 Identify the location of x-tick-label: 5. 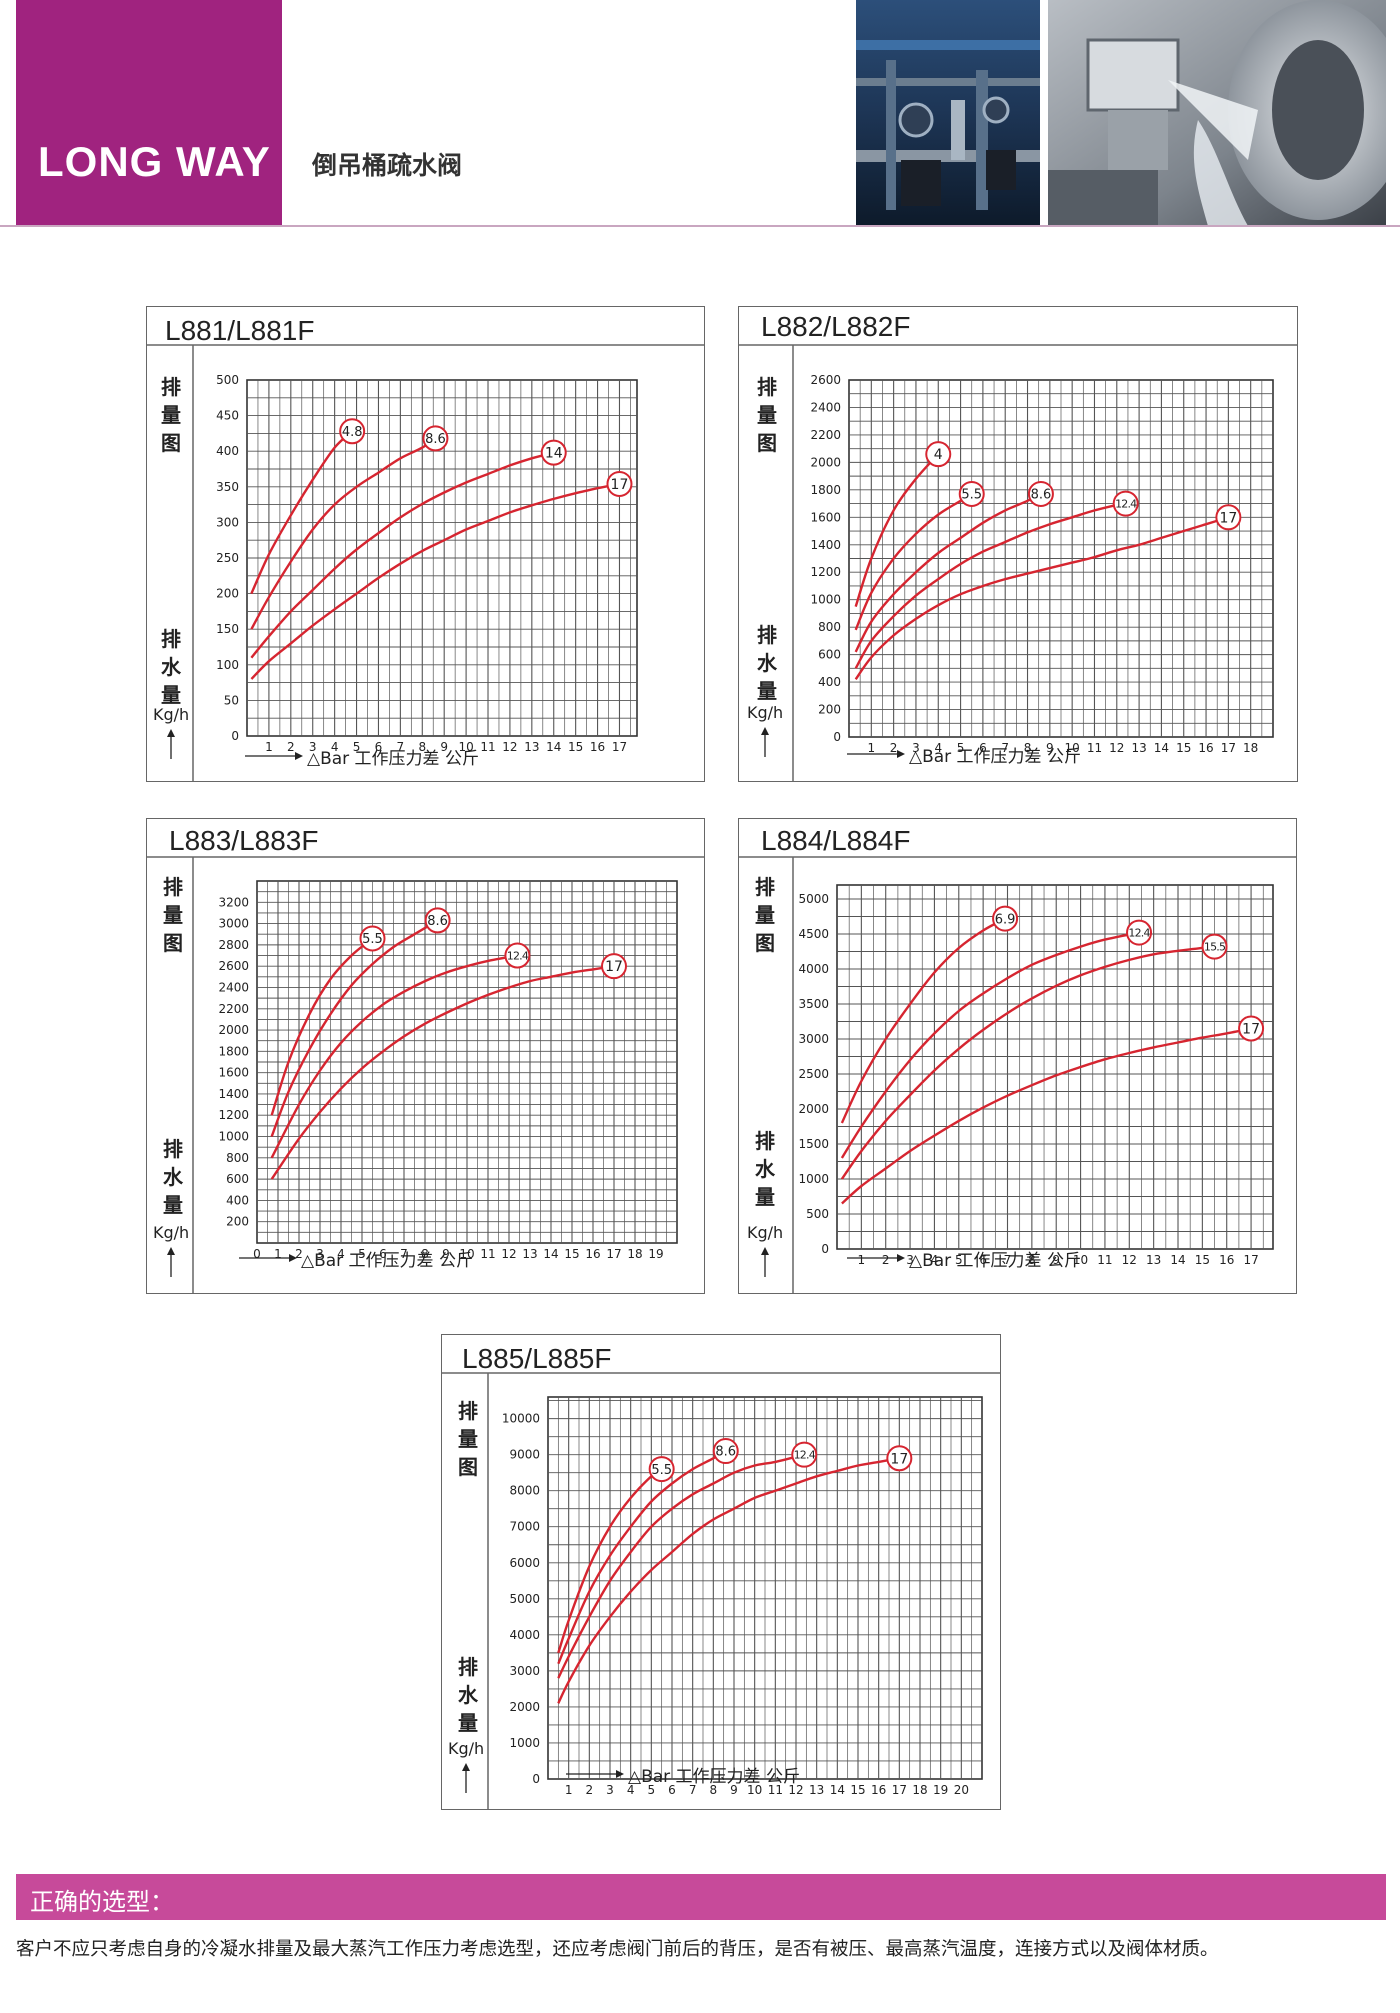
(357, 747).